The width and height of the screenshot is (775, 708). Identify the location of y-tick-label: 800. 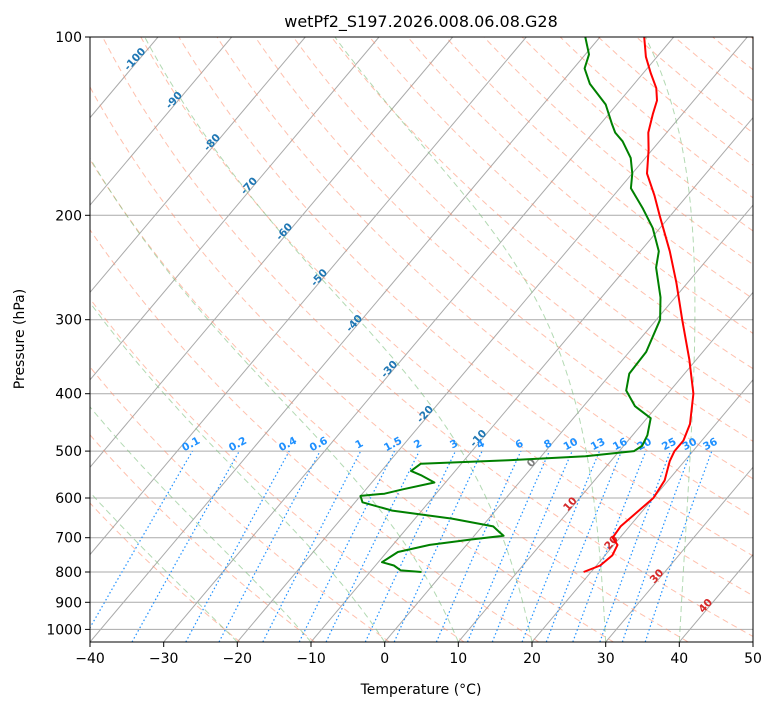
(68, 573).